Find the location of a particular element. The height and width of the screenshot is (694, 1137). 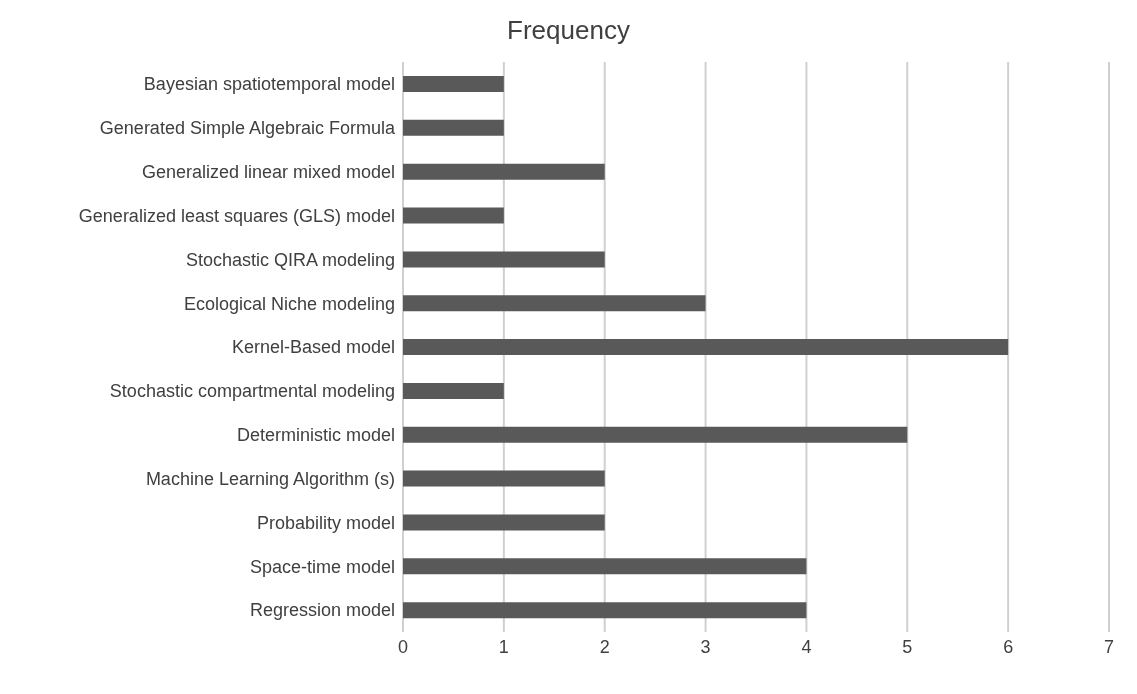

y-tick-label: Probability model is located at coordinates (325, 522).